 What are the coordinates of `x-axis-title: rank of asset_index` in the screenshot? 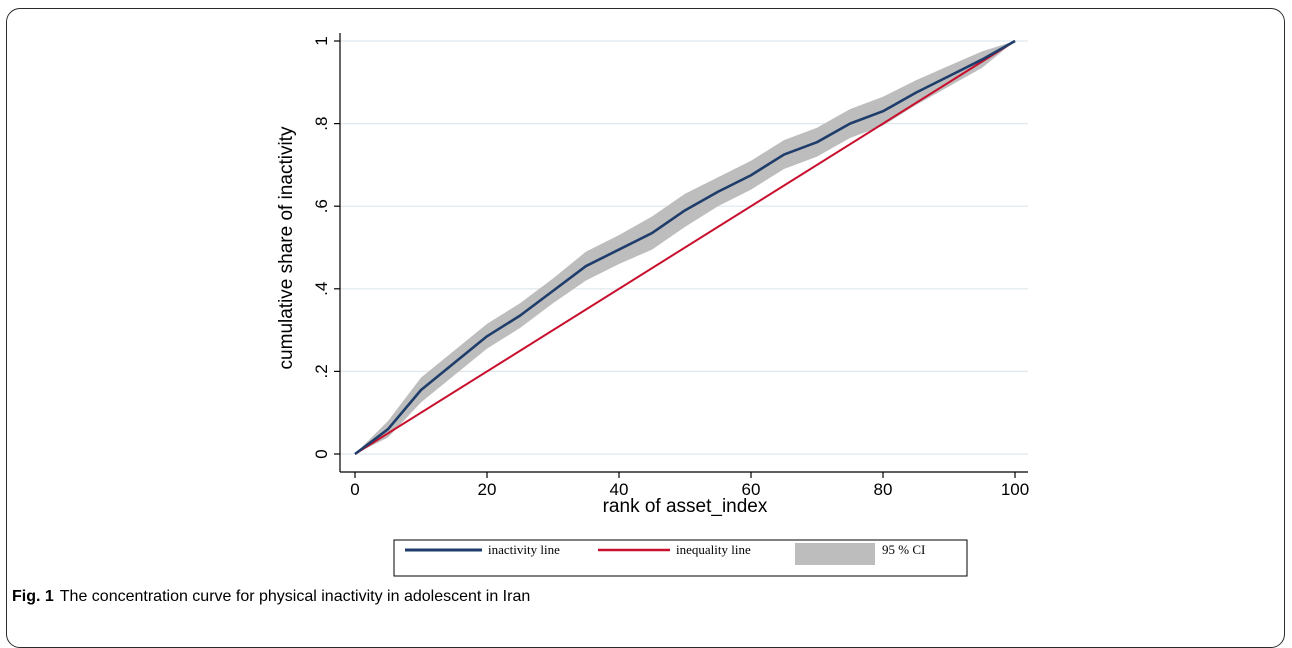 It's located at (685, 506).